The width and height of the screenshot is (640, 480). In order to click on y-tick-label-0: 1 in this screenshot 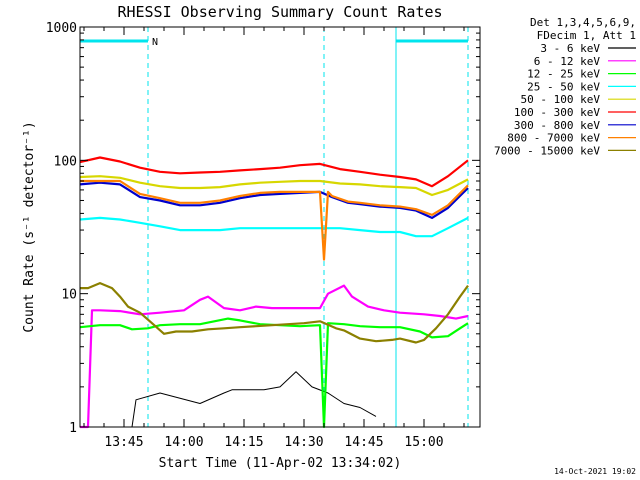, I will do `click(73, 428)`.